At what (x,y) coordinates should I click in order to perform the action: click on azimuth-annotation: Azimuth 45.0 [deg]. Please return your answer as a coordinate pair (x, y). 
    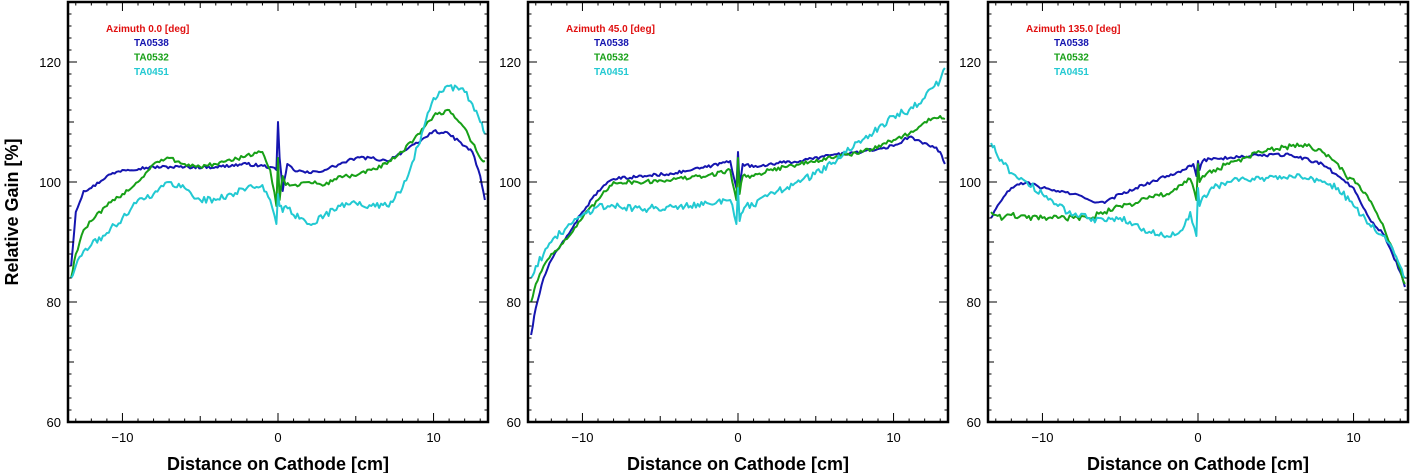
    Looking at the image, I should click on (610, 29).